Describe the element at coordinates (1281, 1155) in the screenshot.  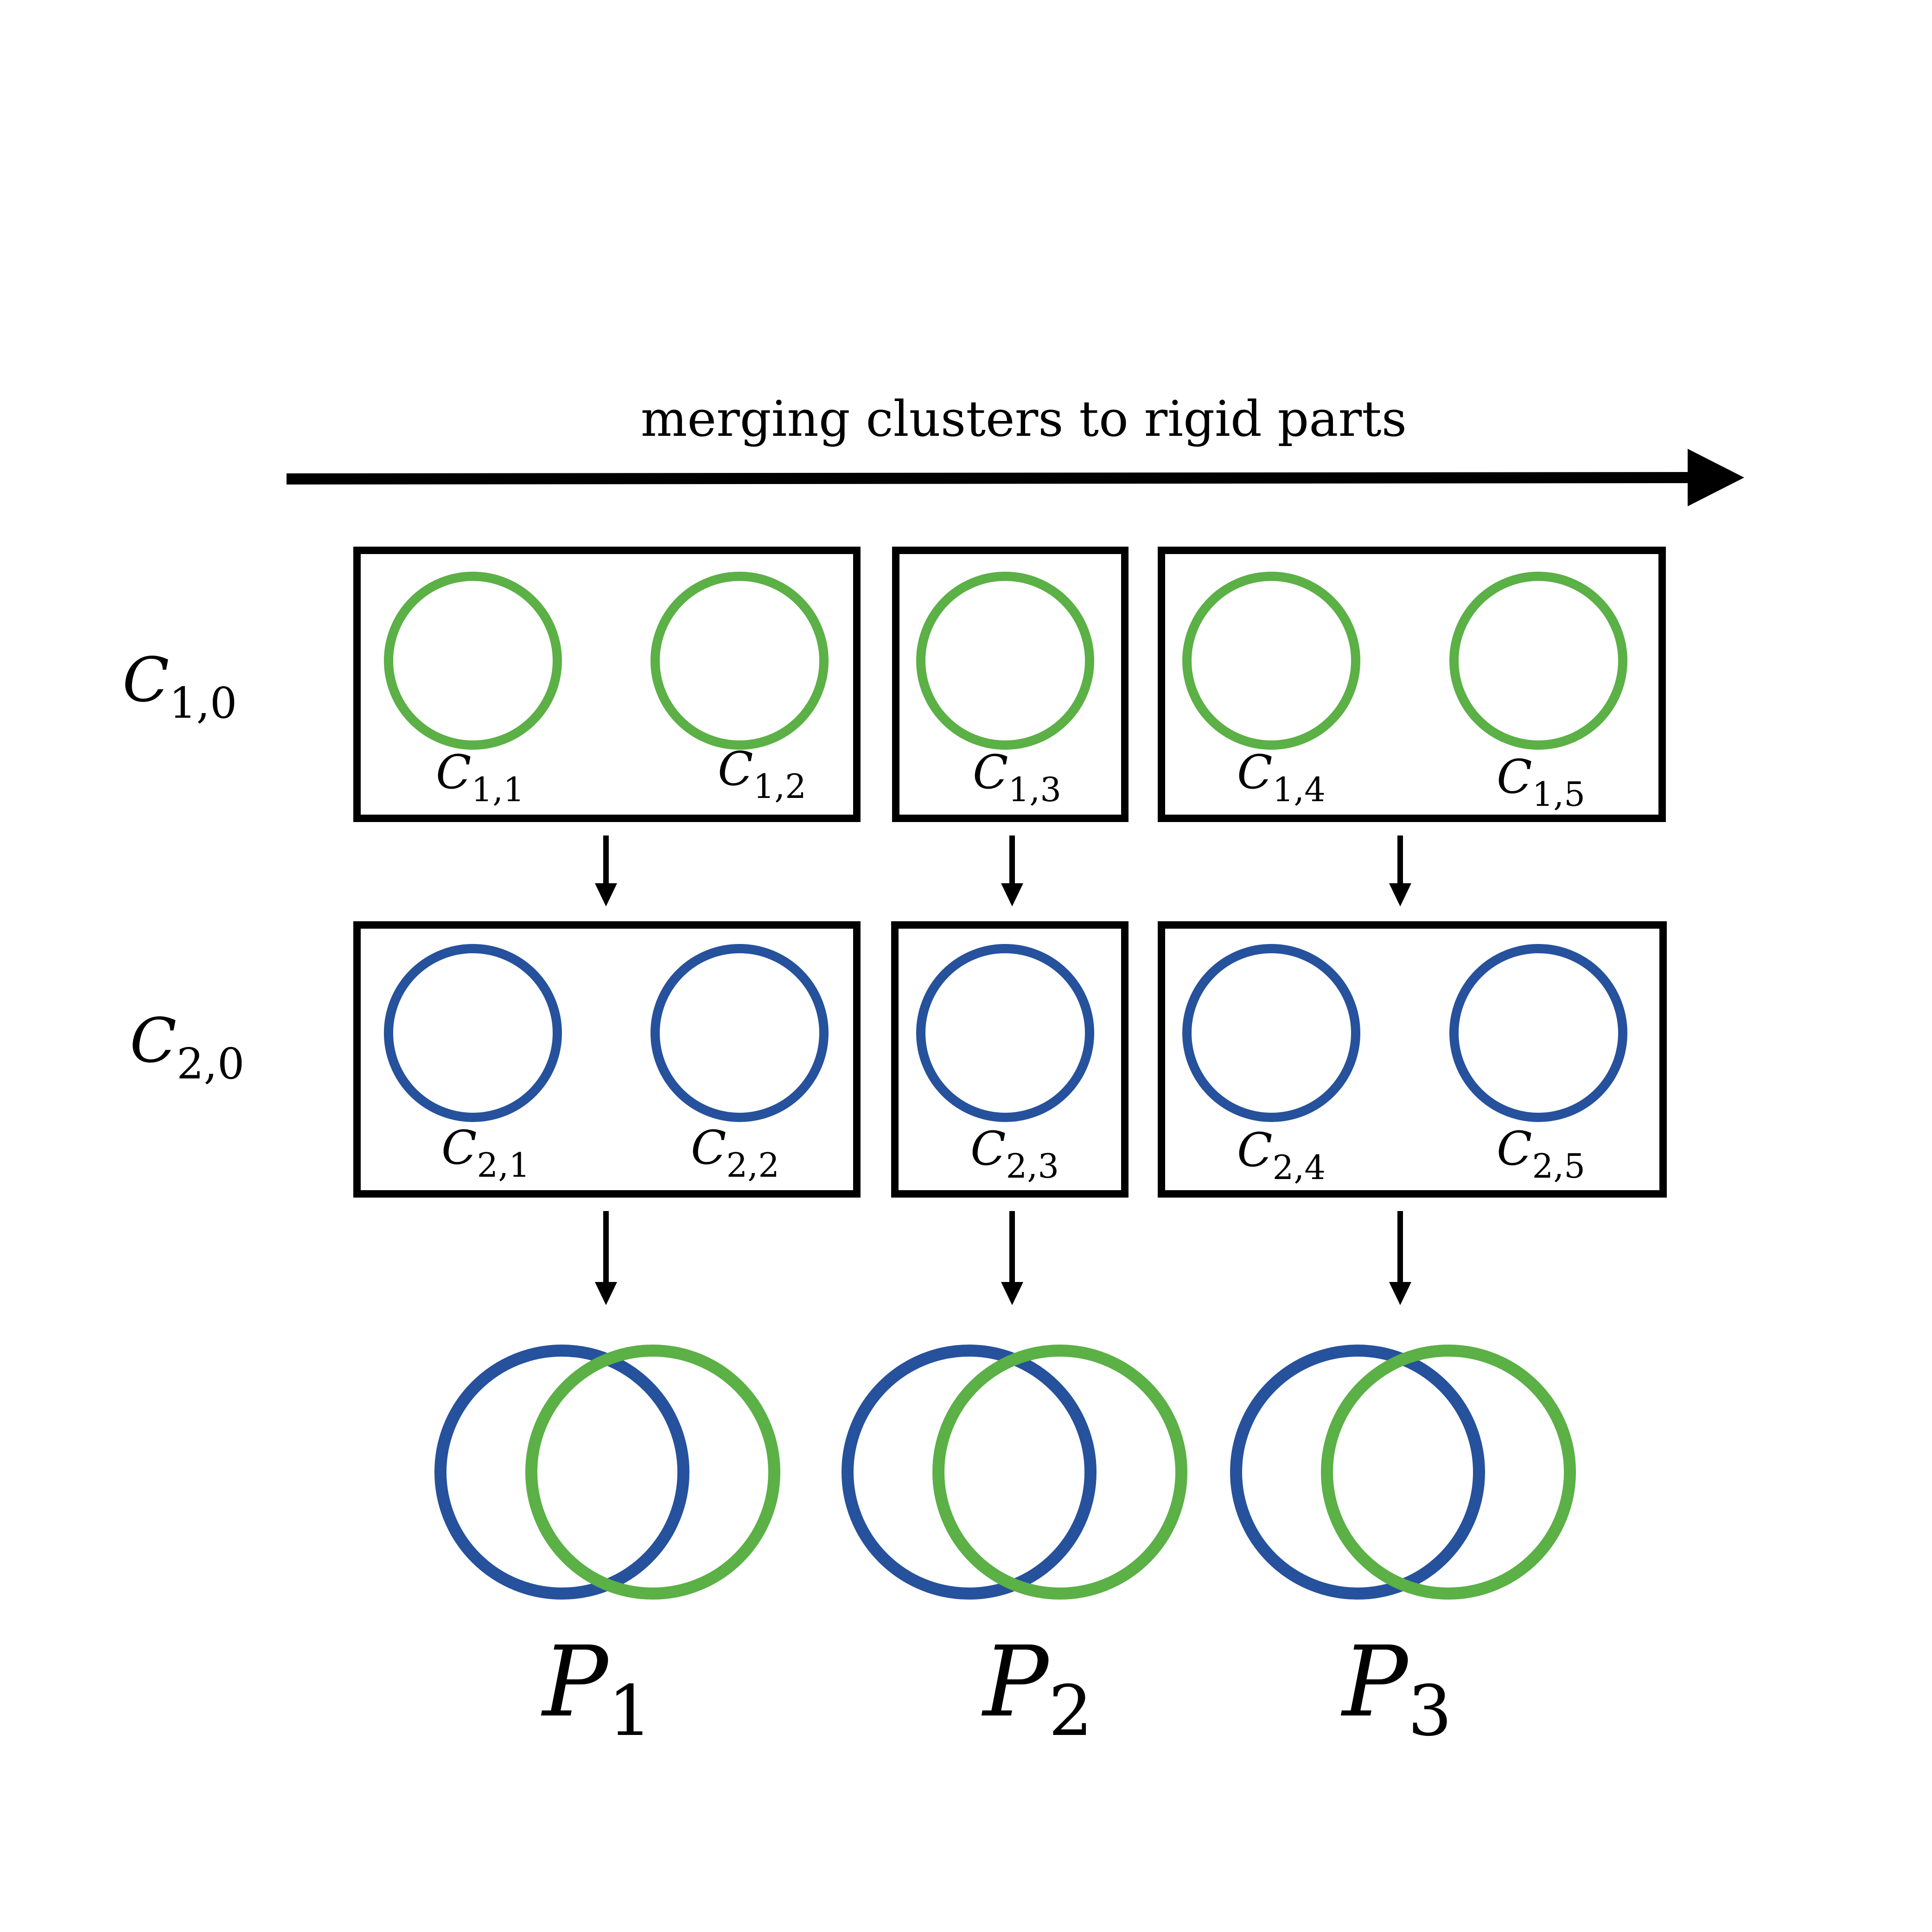
I see `cluster-label: C2,4` at that location.